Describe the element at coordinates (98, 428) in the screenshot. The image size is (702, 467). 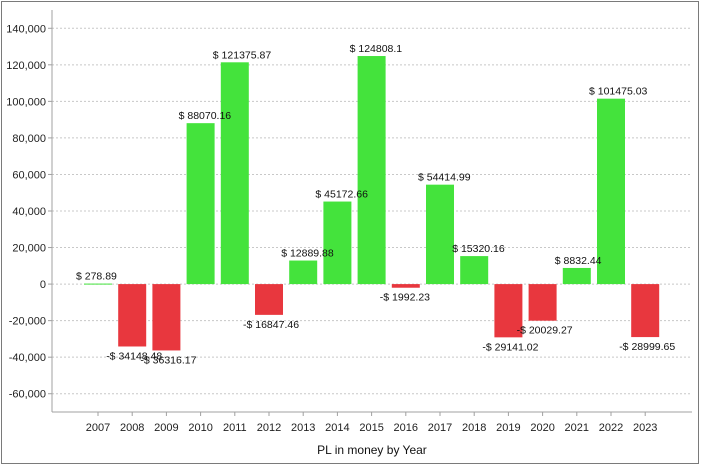
I see `x-tick-label-2007: 2007` at that location.